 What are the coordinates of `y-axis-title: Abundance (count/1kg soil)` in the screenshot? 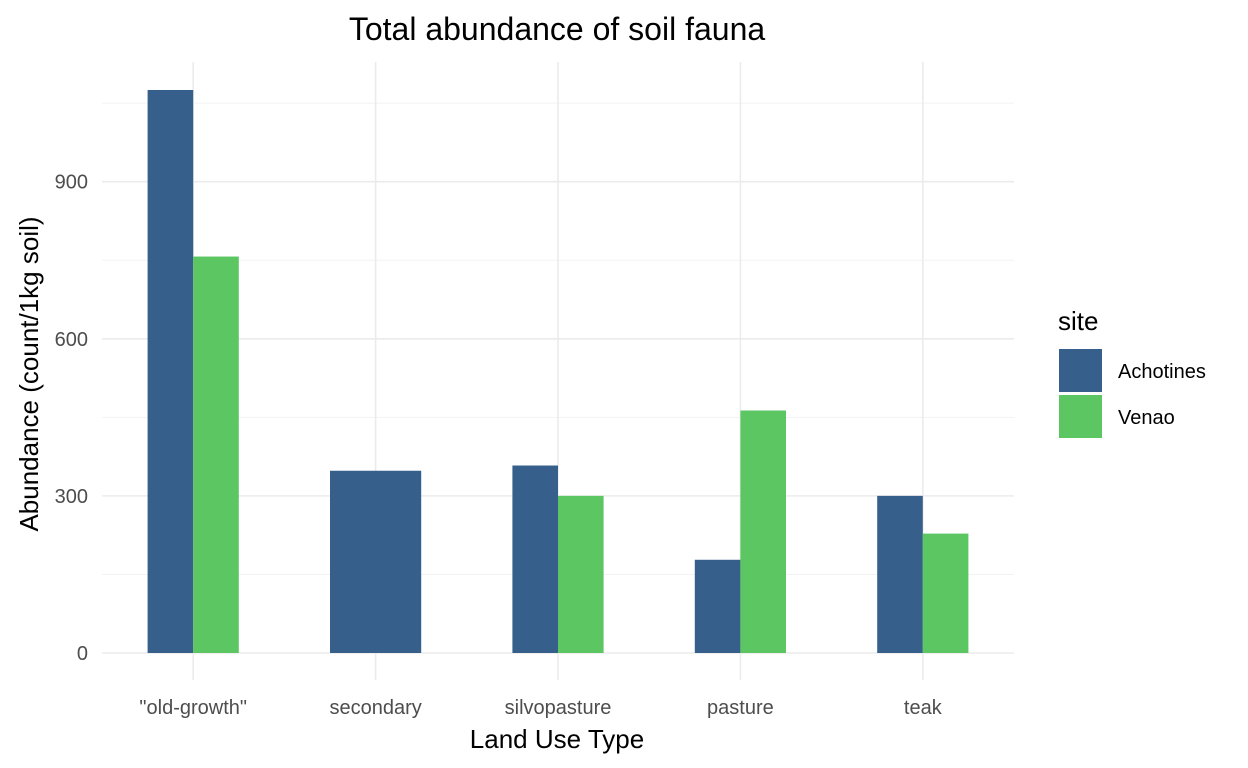 It's located at (29, 373).